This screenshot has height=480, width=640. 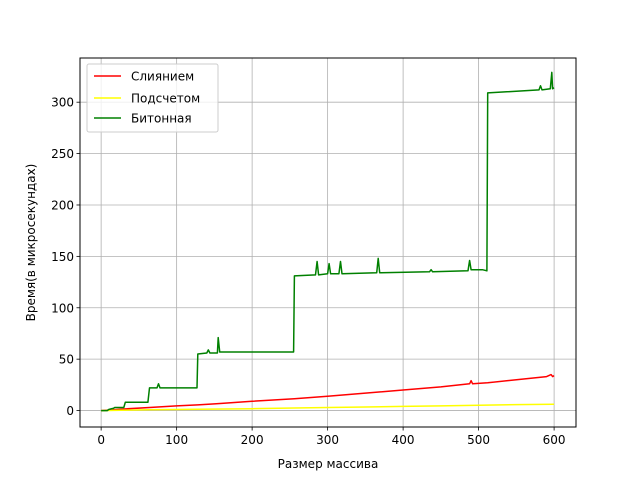 What do you see at coordinates (328, 392) in the screenshot?
I see `series-line-merge` at bounding box center [328, 392].